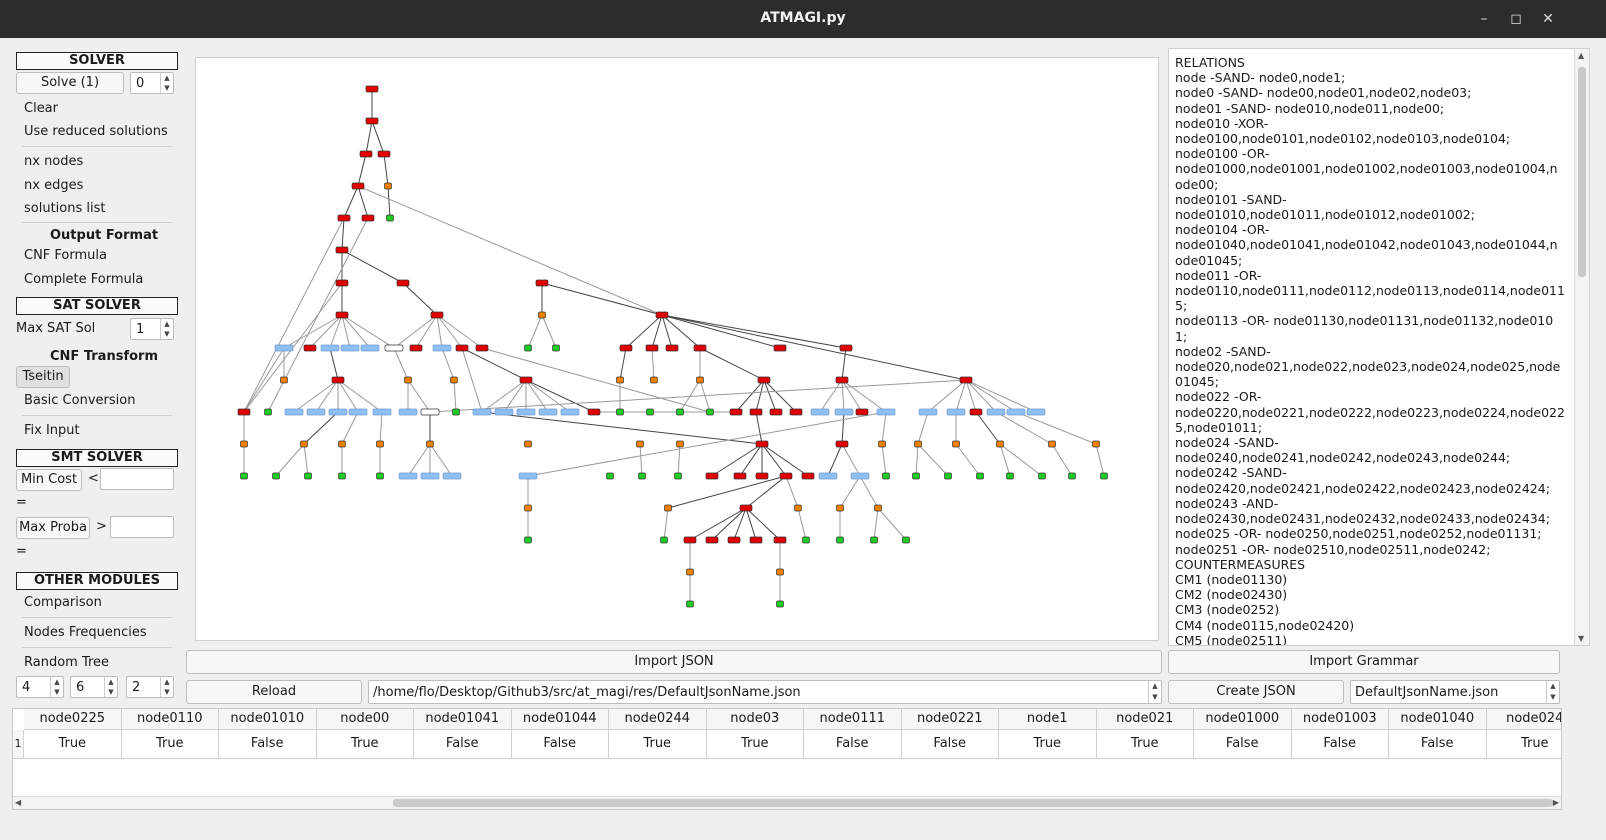 The height and width of the screenshot is (840, 1606). What do you see at coordinates (1548, 19) in the screenshot?
I see `close-icon: ✕` at bounding box center [1548, 19].